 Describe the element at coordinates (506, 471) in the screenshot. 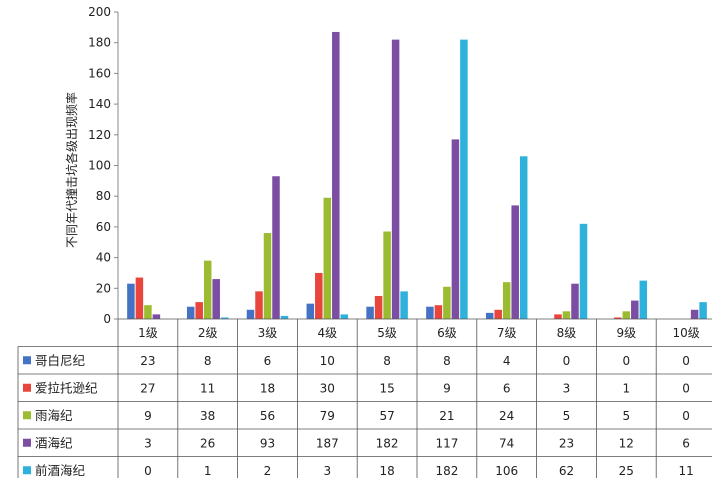

I see `data-label: 106` at that location.